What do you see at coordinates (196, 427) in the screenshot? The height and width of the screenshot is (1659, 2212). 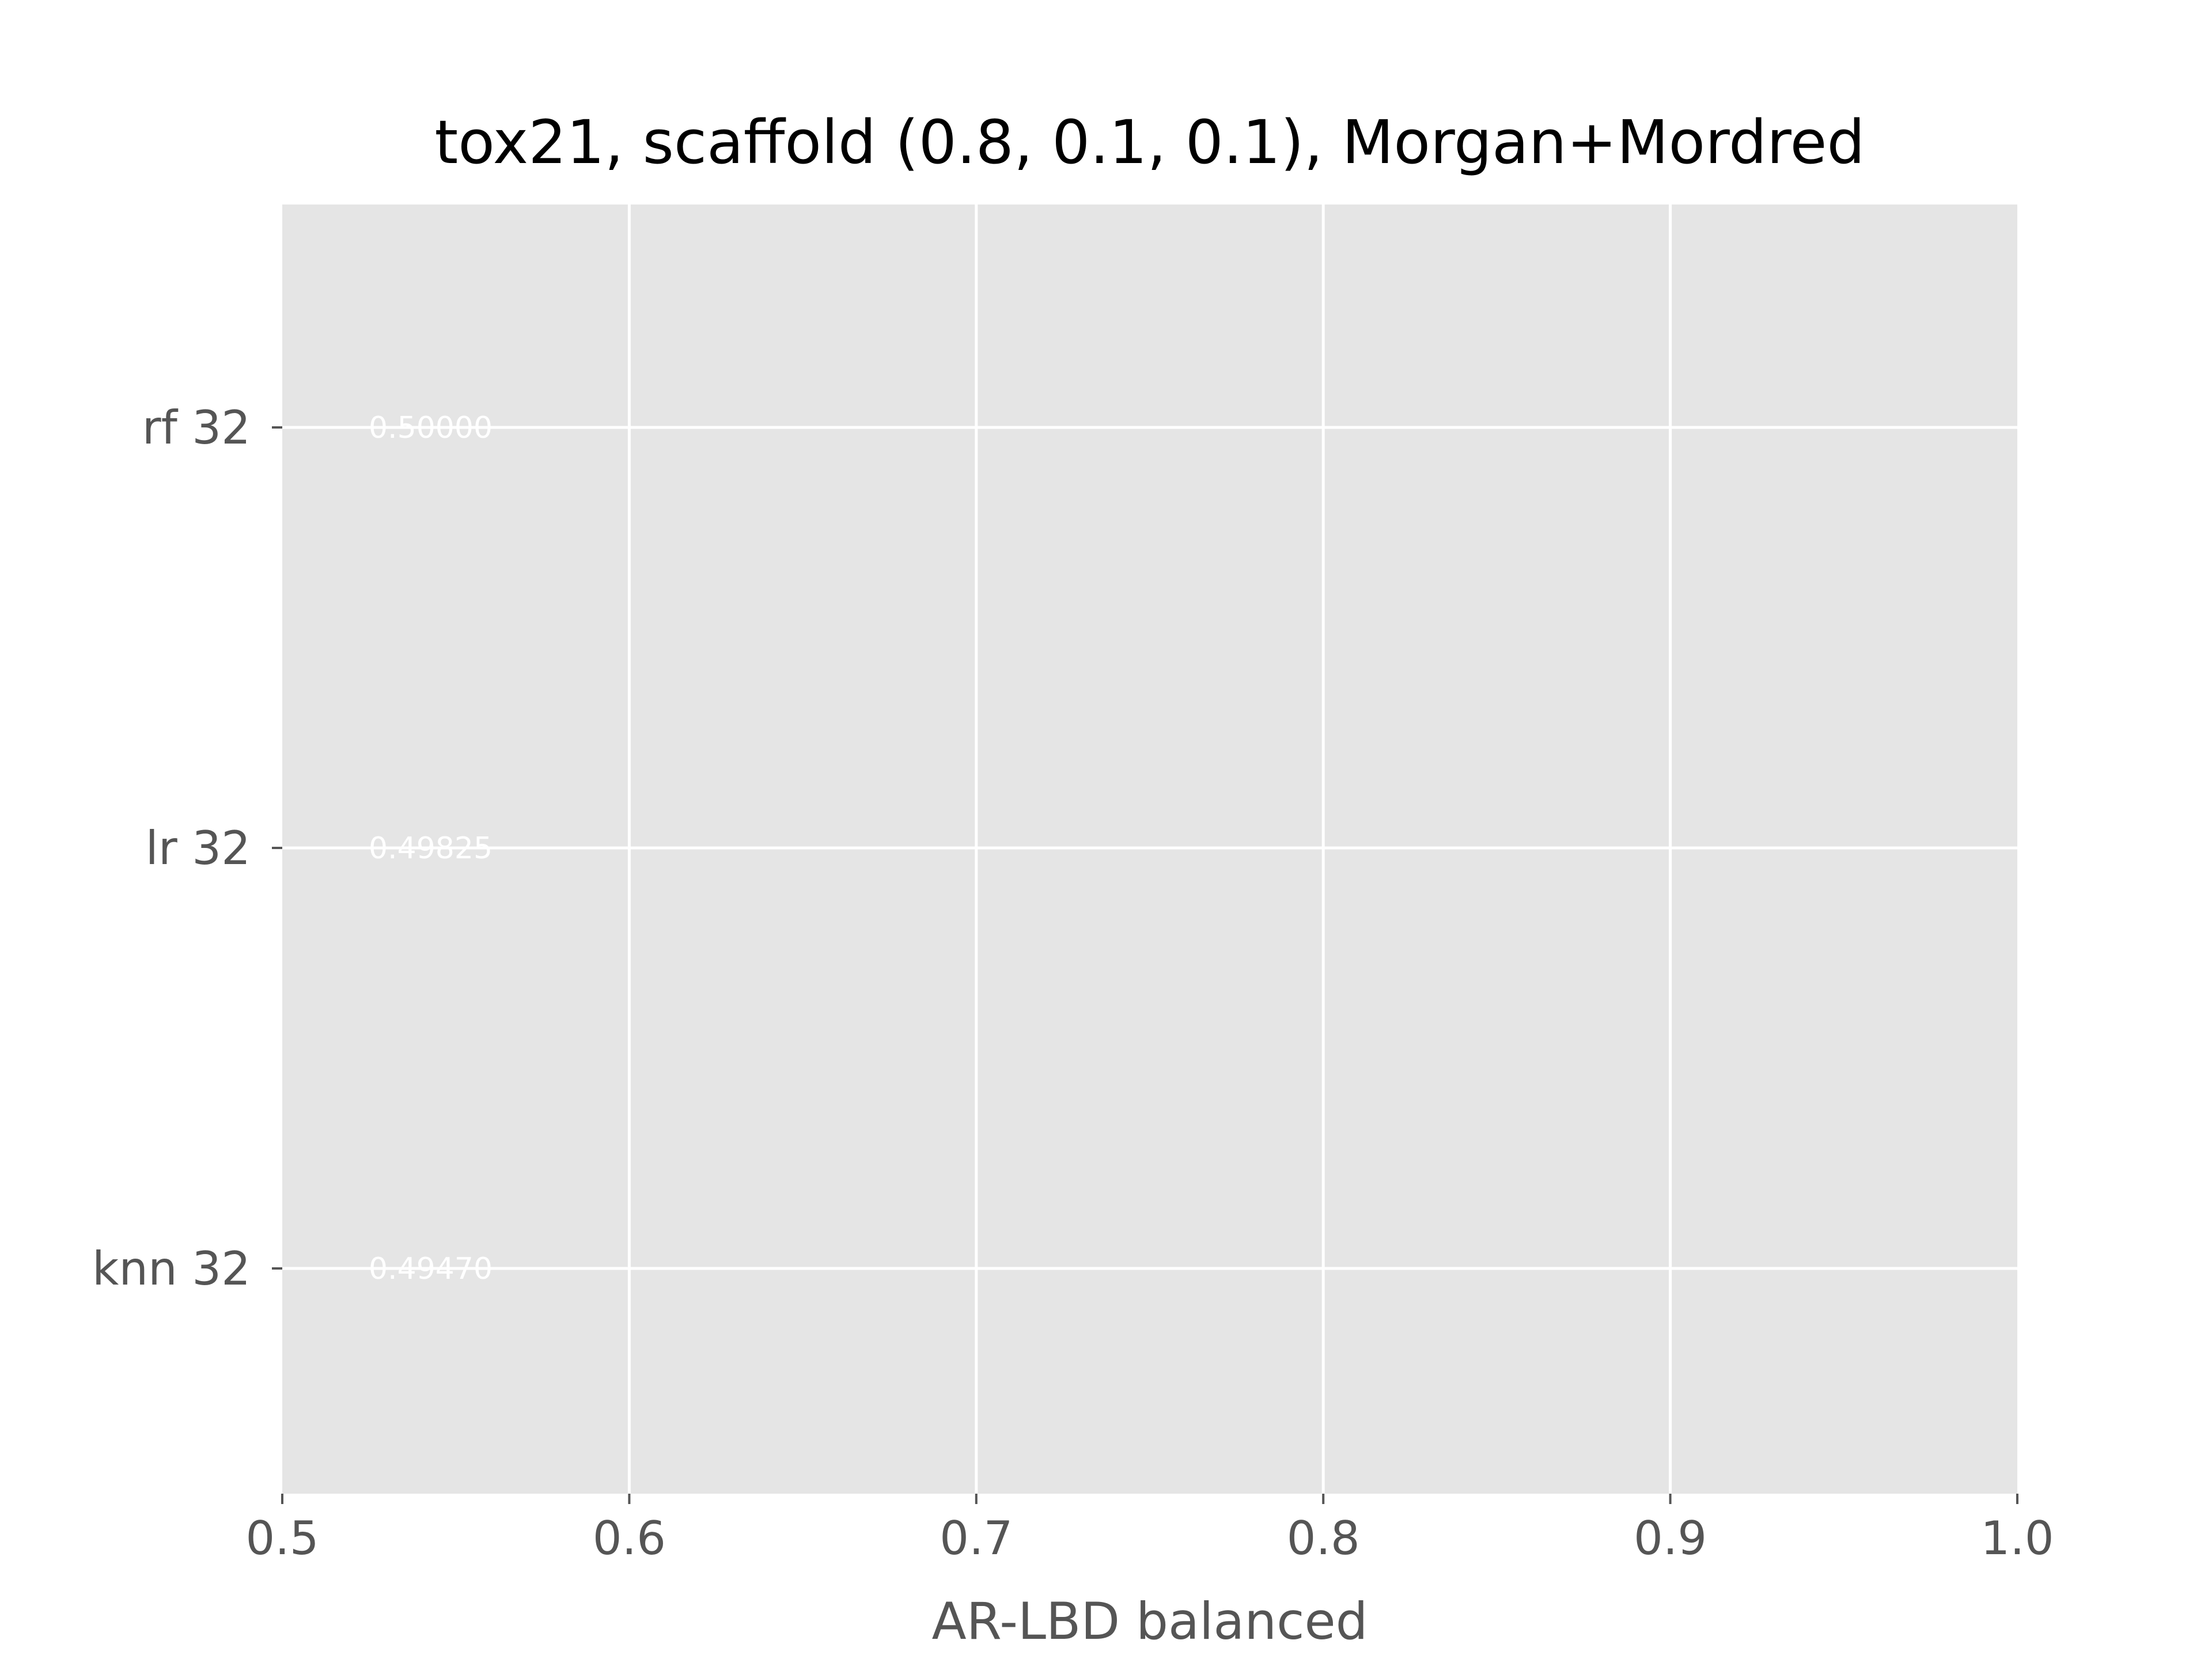 I see `y-tick-label: rf 32` at bounding box center [196, 427].